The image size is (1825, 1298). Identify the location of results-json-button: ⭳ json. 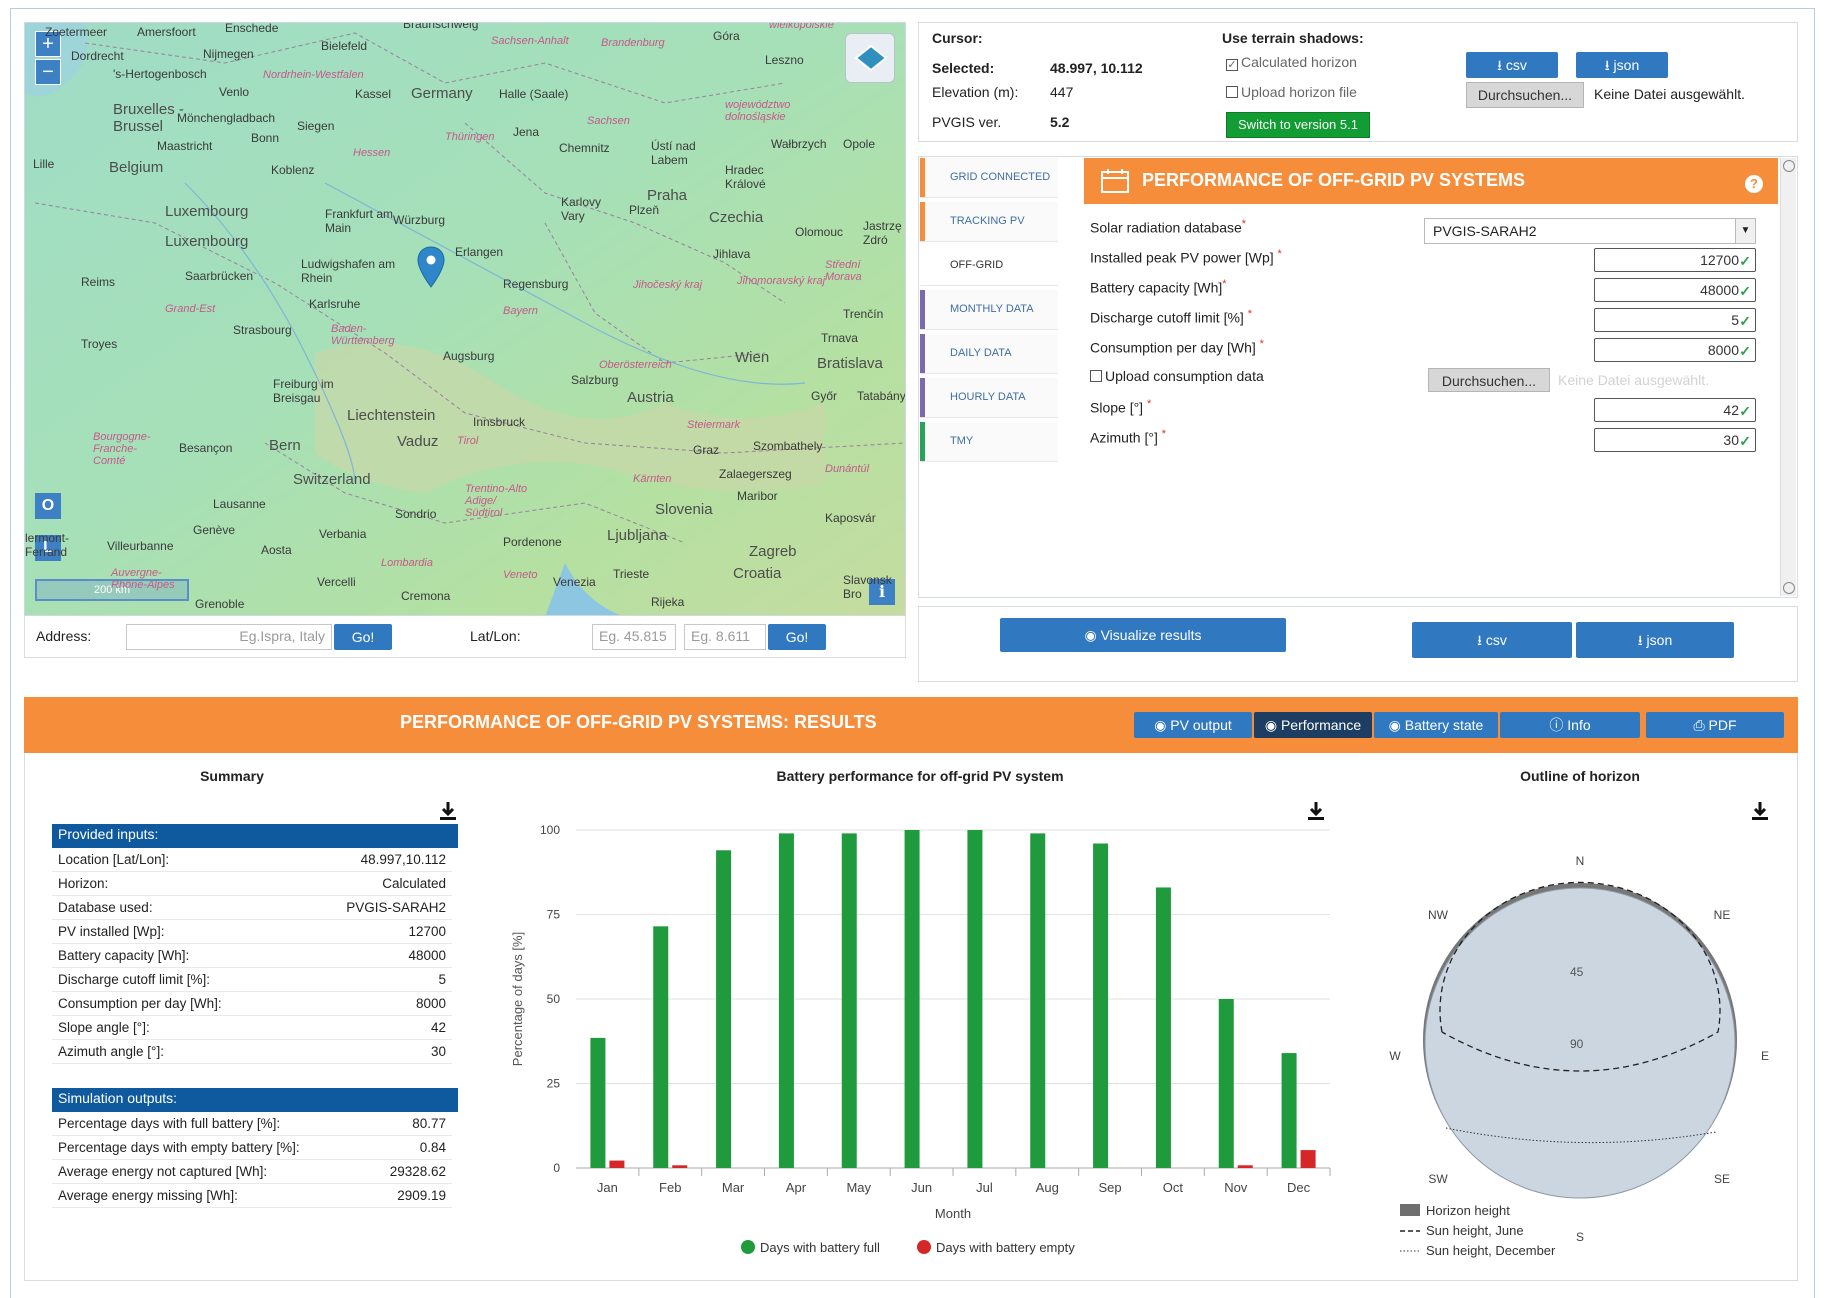
(1655, 640).